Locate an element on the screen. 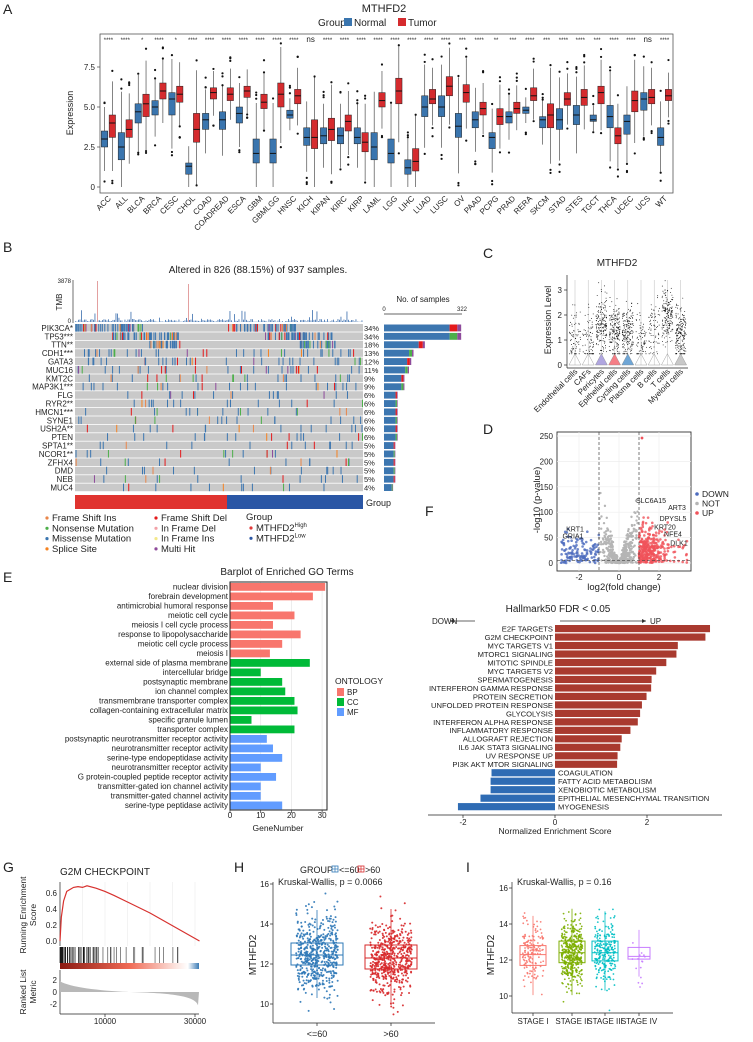 Image resolution: width=753 pixels, height=1042 pixels. x-tick-label: 30 is located at coordinates (322, 815).